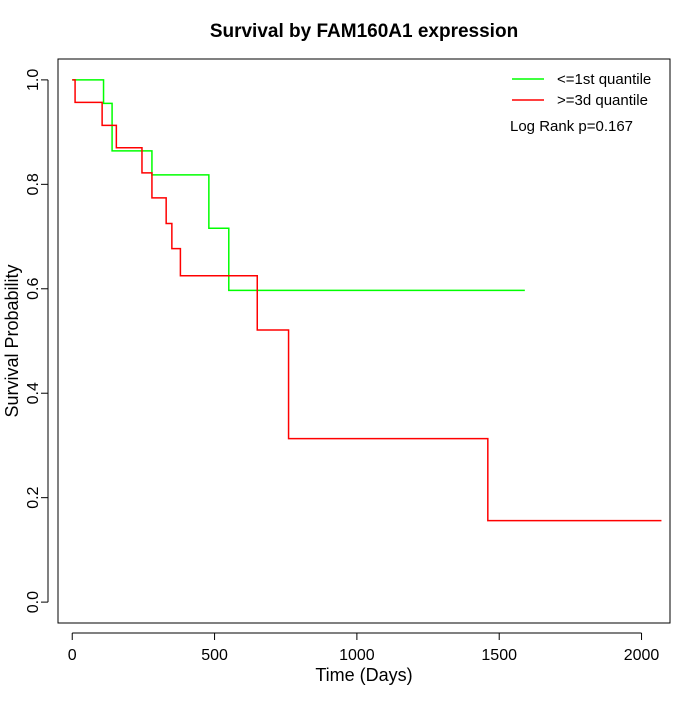 The image size is (700, 705). Describe the element at coordinates (214, 655) in the screenshot. I see `x-tick-label: 500` at that location.